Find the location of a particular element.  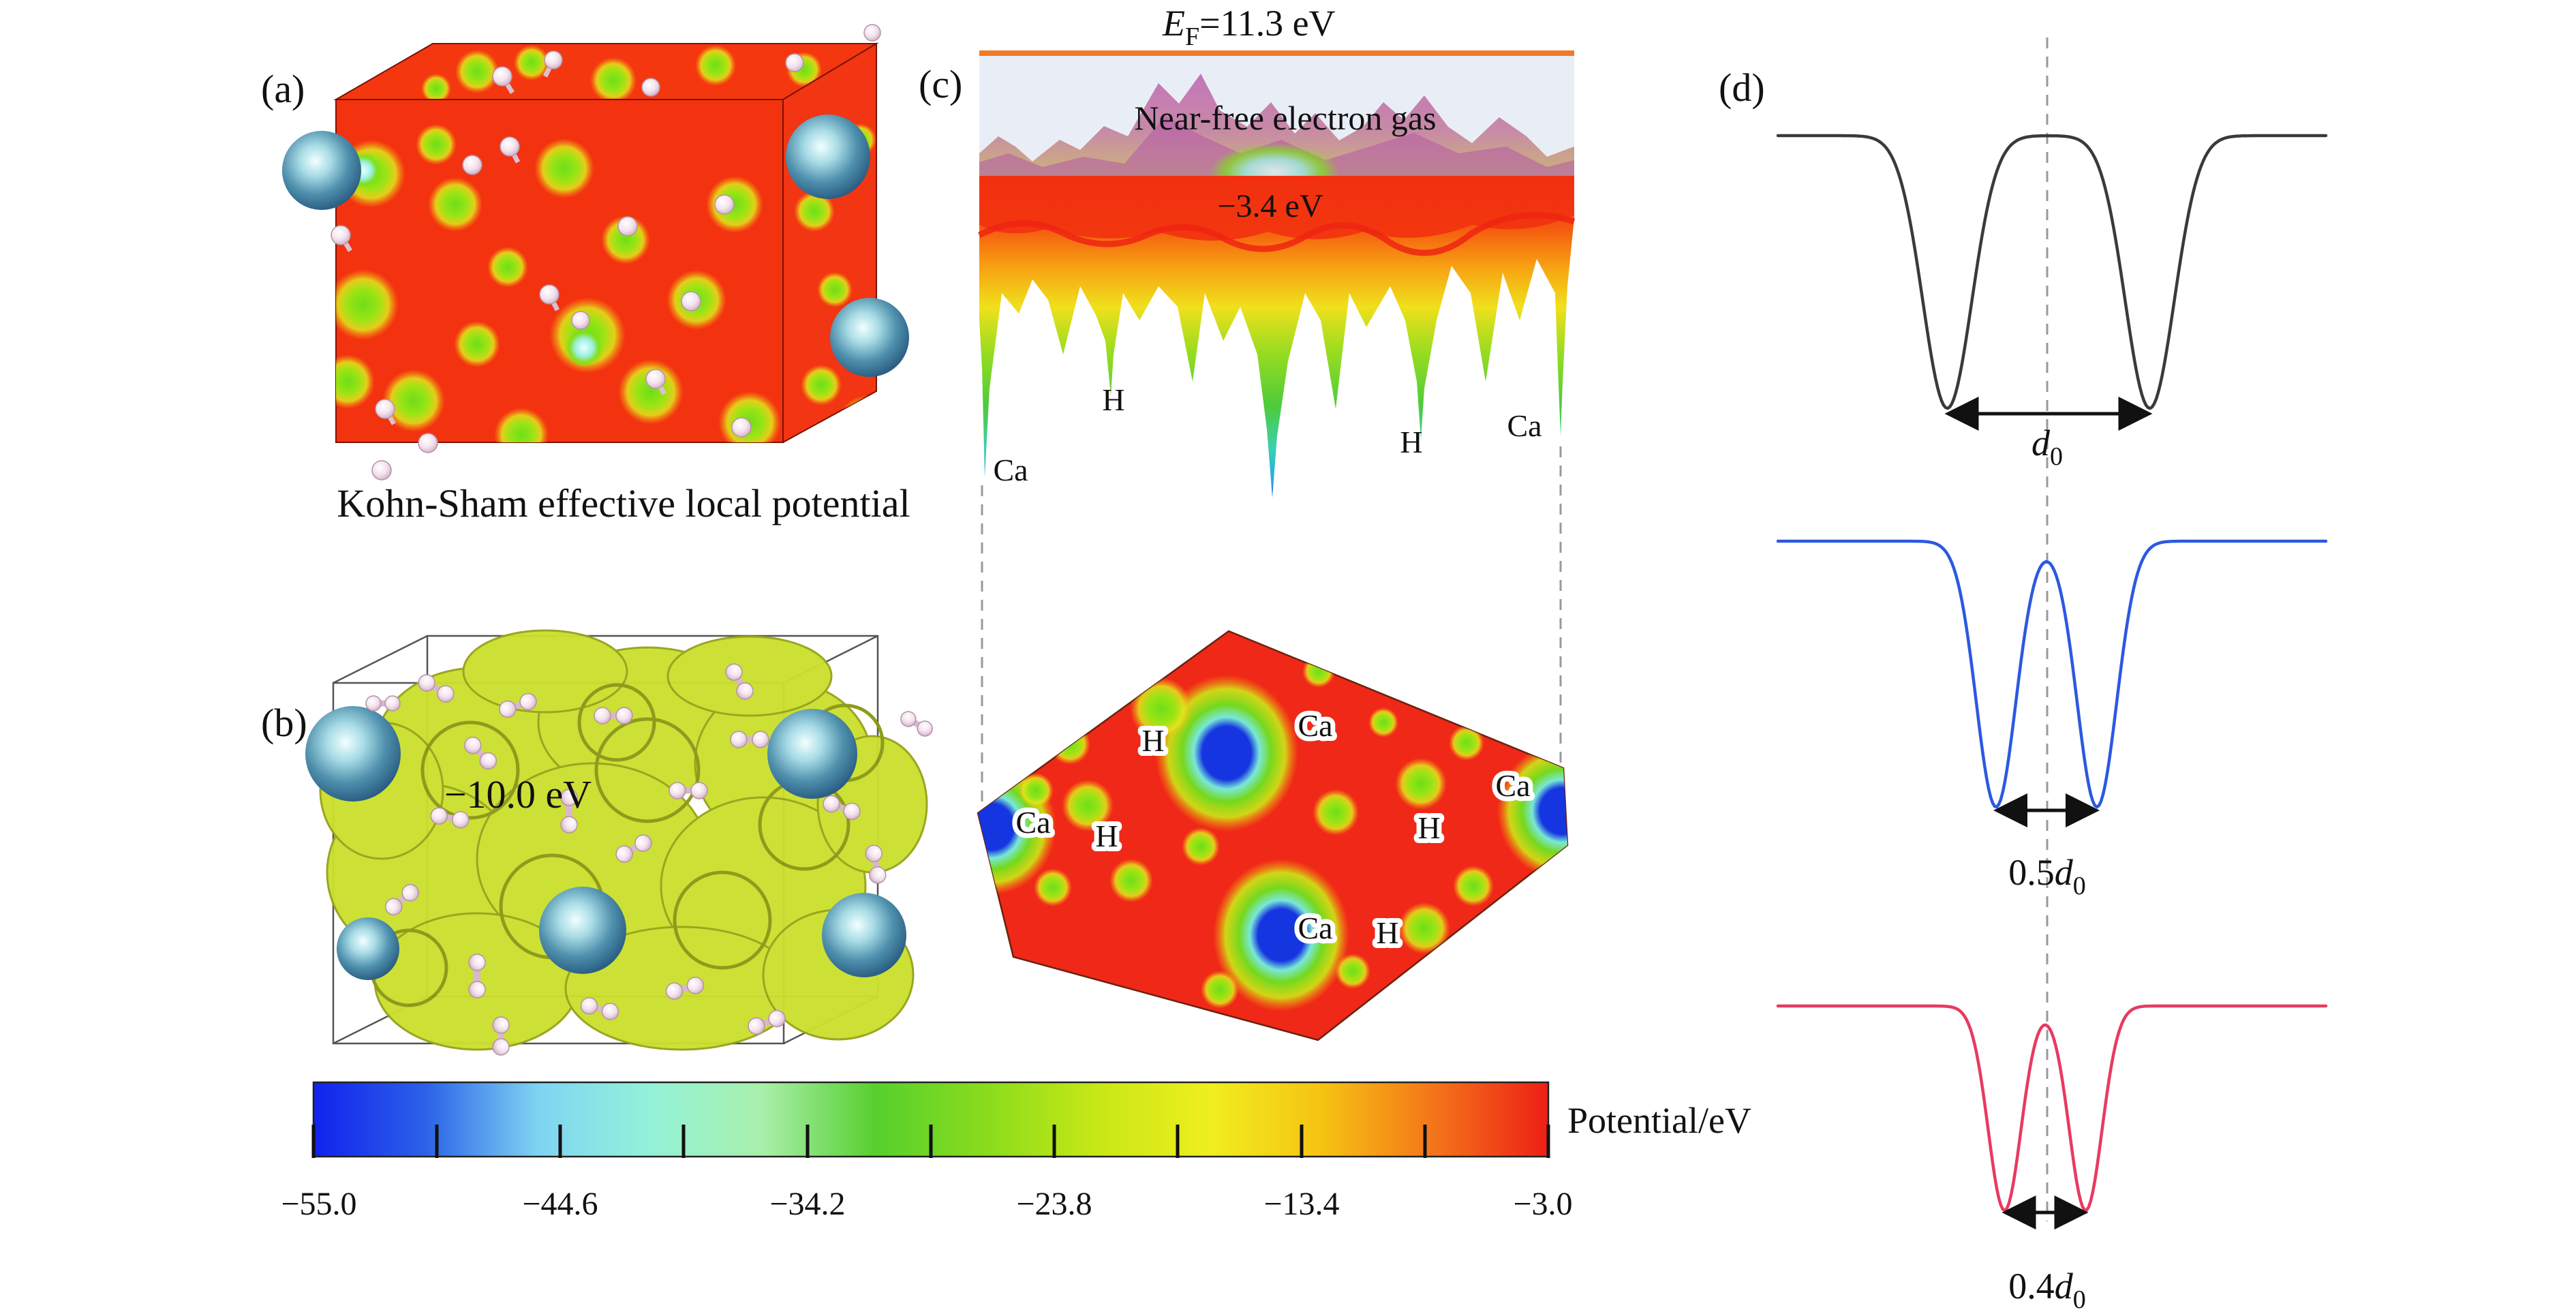

colorbar-ticks is located at coordinates (930, 1142).